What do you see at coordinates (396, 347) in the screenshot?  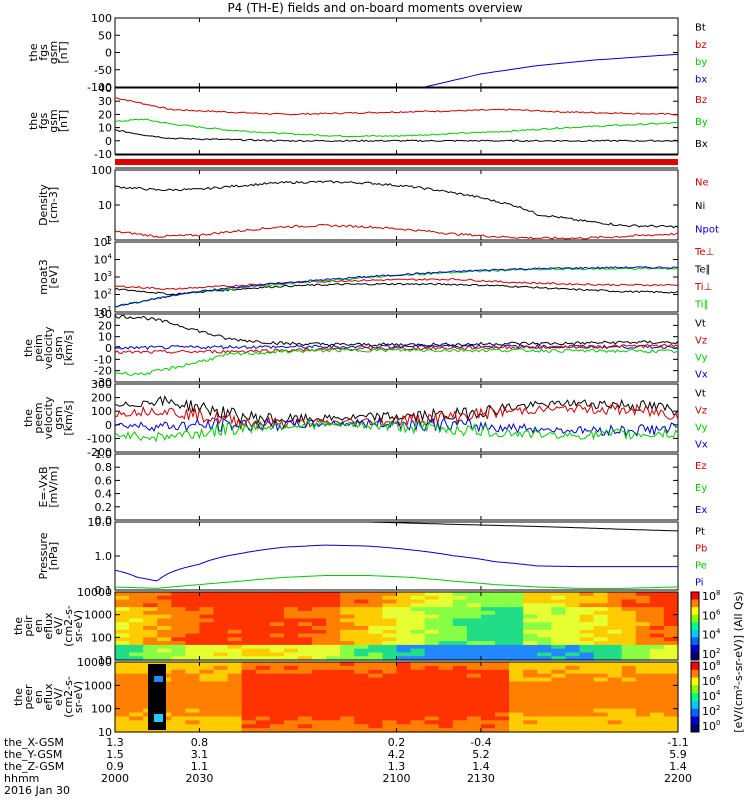 I see `series-vx` at bounding box center [396, 347].